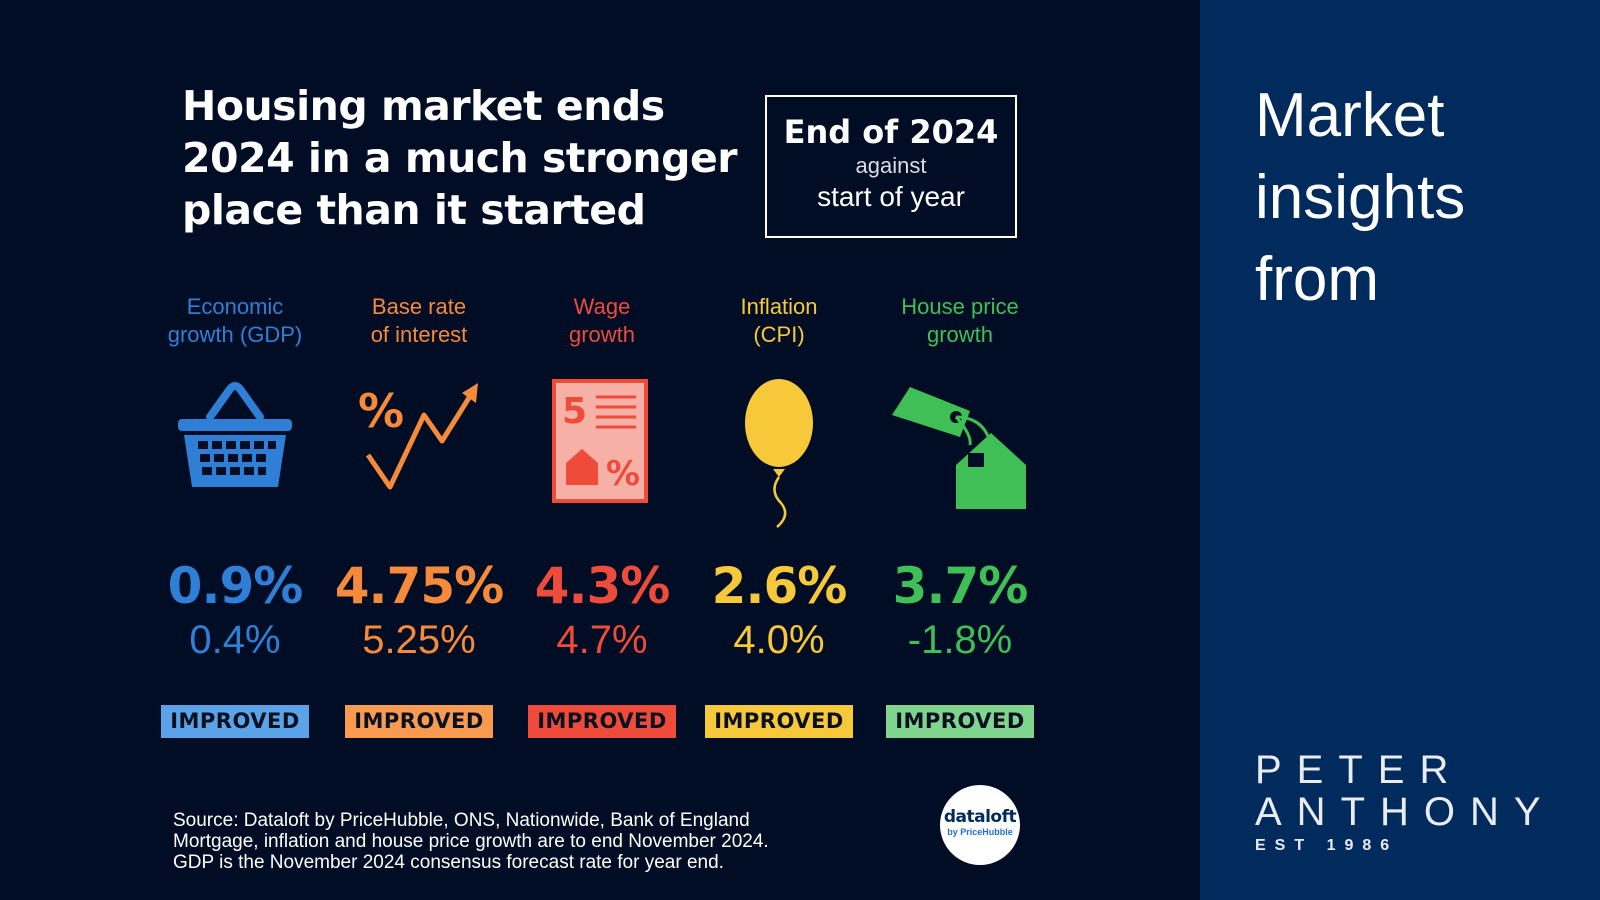 This screenshot has height=900, width=1600. I want to click on metric-label: Inflation (CPI), so click(779, 323).